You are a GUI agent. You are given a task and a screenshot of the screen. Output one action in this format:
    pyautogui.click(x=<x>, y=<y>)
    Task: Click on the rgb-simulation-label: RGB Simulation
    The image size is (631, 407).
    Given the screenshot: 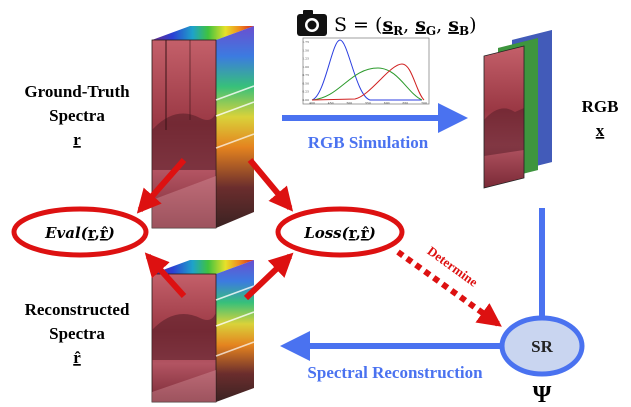 What is the action you would take?
    pyautogui.click(x=368, y=142)
    